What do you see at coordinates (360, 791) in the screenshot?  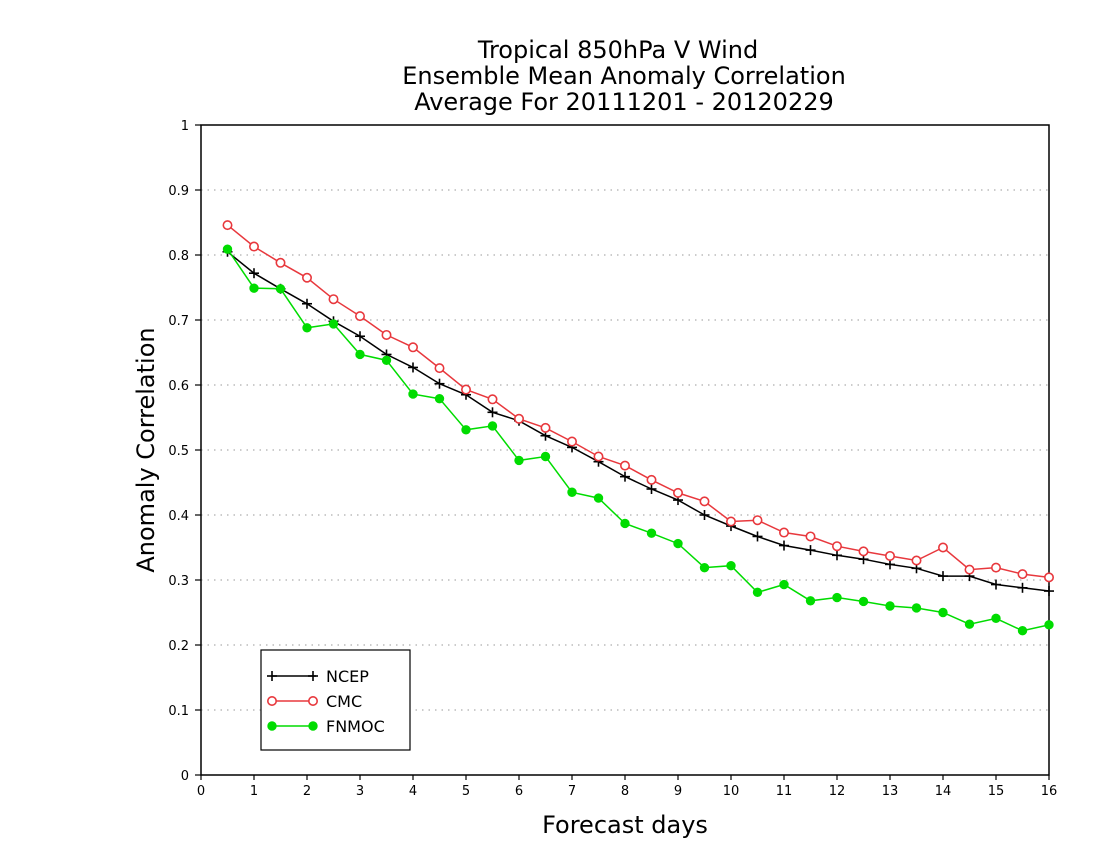 I see `x-tick-label: 3` at bounding box center [360, 791].